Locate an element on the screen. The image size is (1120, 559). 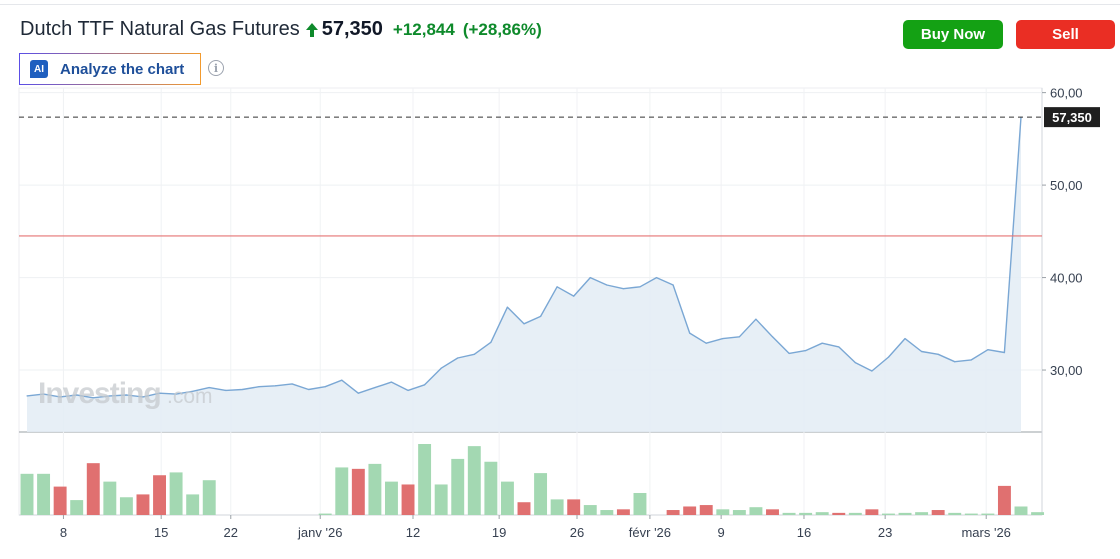
analyze-chart-button: AI Analyze the chart is located at coordinates (110, 69).